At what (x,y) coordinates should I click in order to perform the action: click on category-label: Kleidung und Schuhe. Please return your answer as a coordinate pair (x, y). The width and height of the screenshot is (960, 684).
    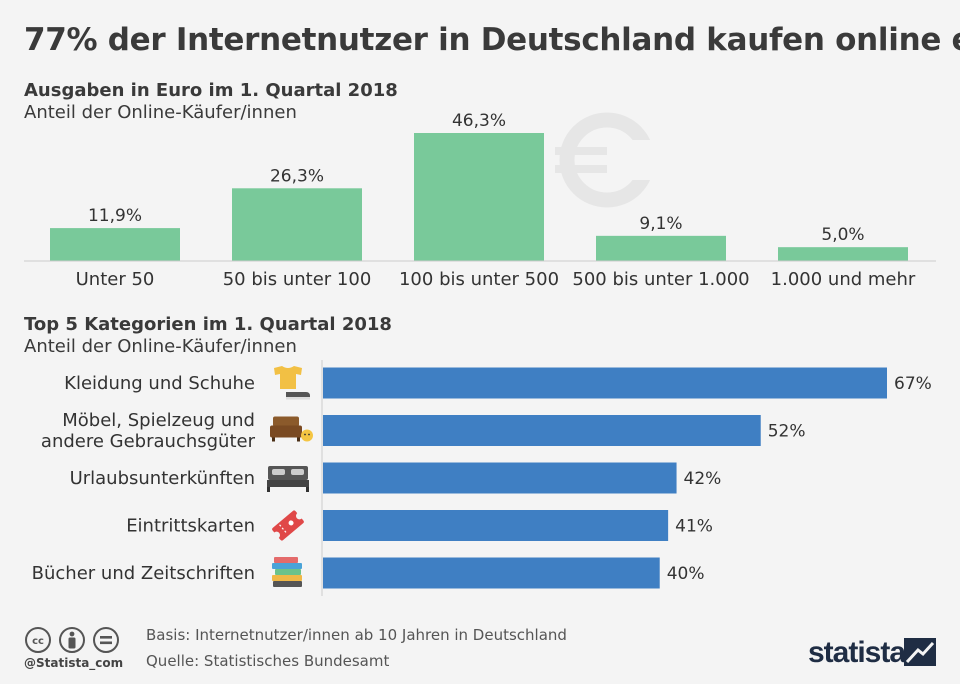
    Looking at the image, I should click on (159, 383).